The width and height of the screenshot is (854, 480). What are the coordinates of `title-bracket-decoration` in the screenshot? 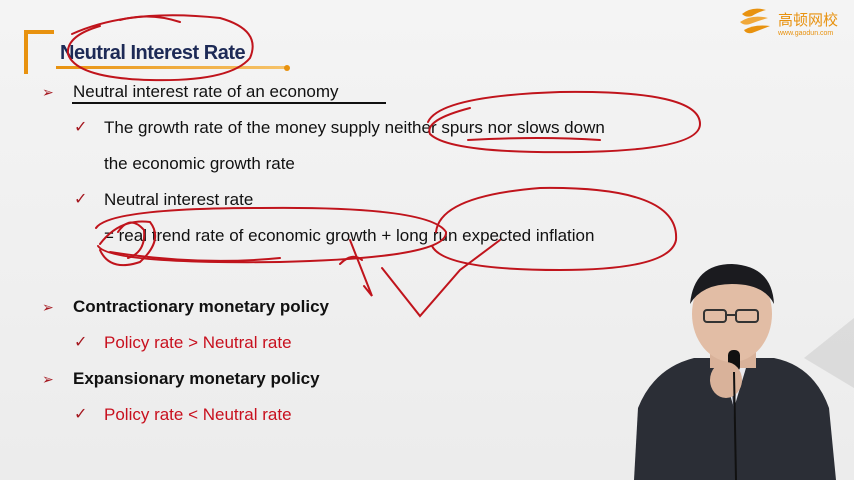 It's located at (39, 52).